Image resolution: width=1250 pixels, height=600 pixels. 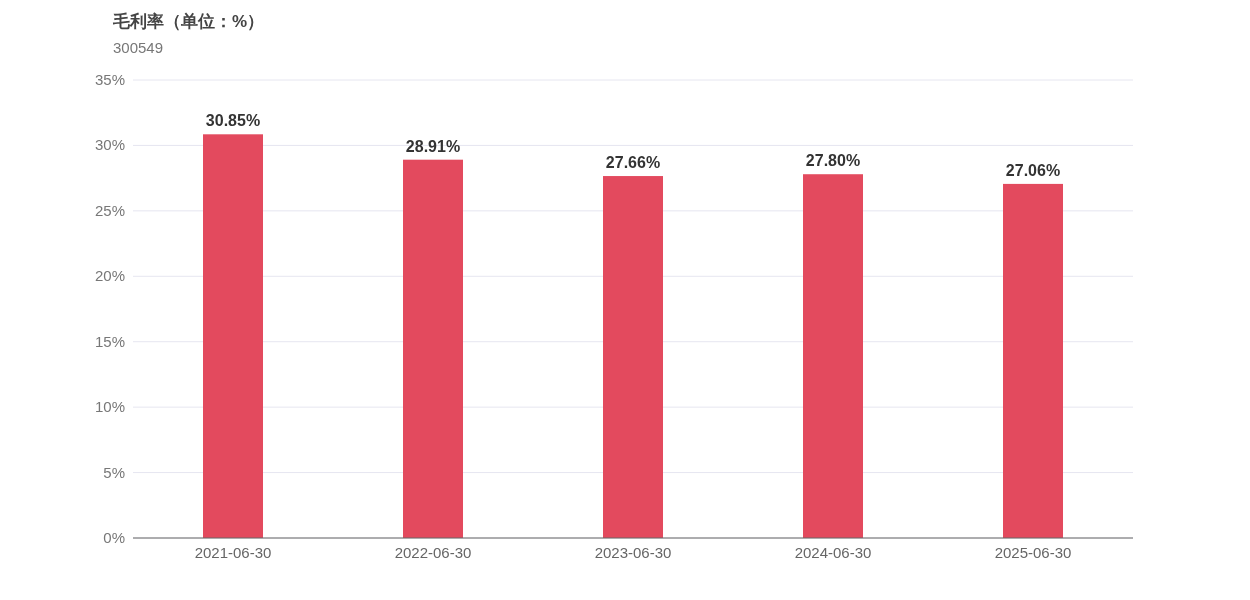 What do you see at coordinates (109, 145) in the screenshot?
I see `y-tick-label: 30%` at bounding box center [109, 145].